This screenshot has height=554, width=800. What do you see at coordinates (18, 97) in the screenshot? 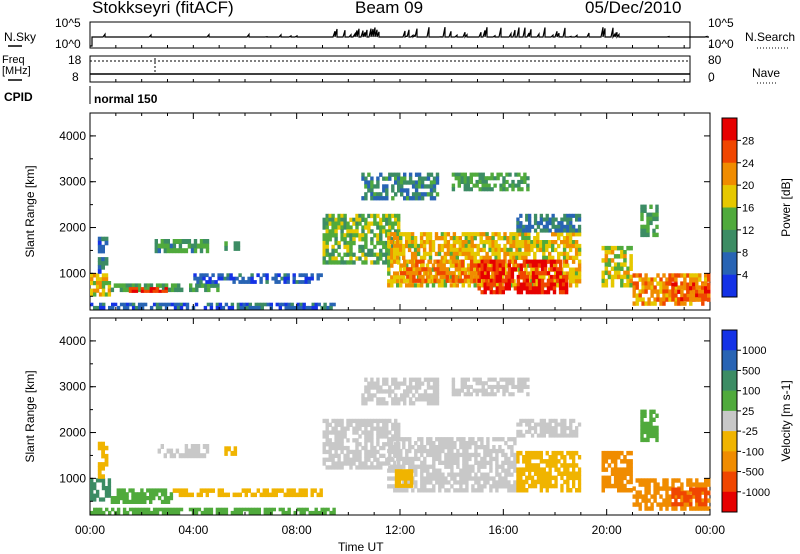
I see `cpid-label: CPID` at bounding box center [18, 97].